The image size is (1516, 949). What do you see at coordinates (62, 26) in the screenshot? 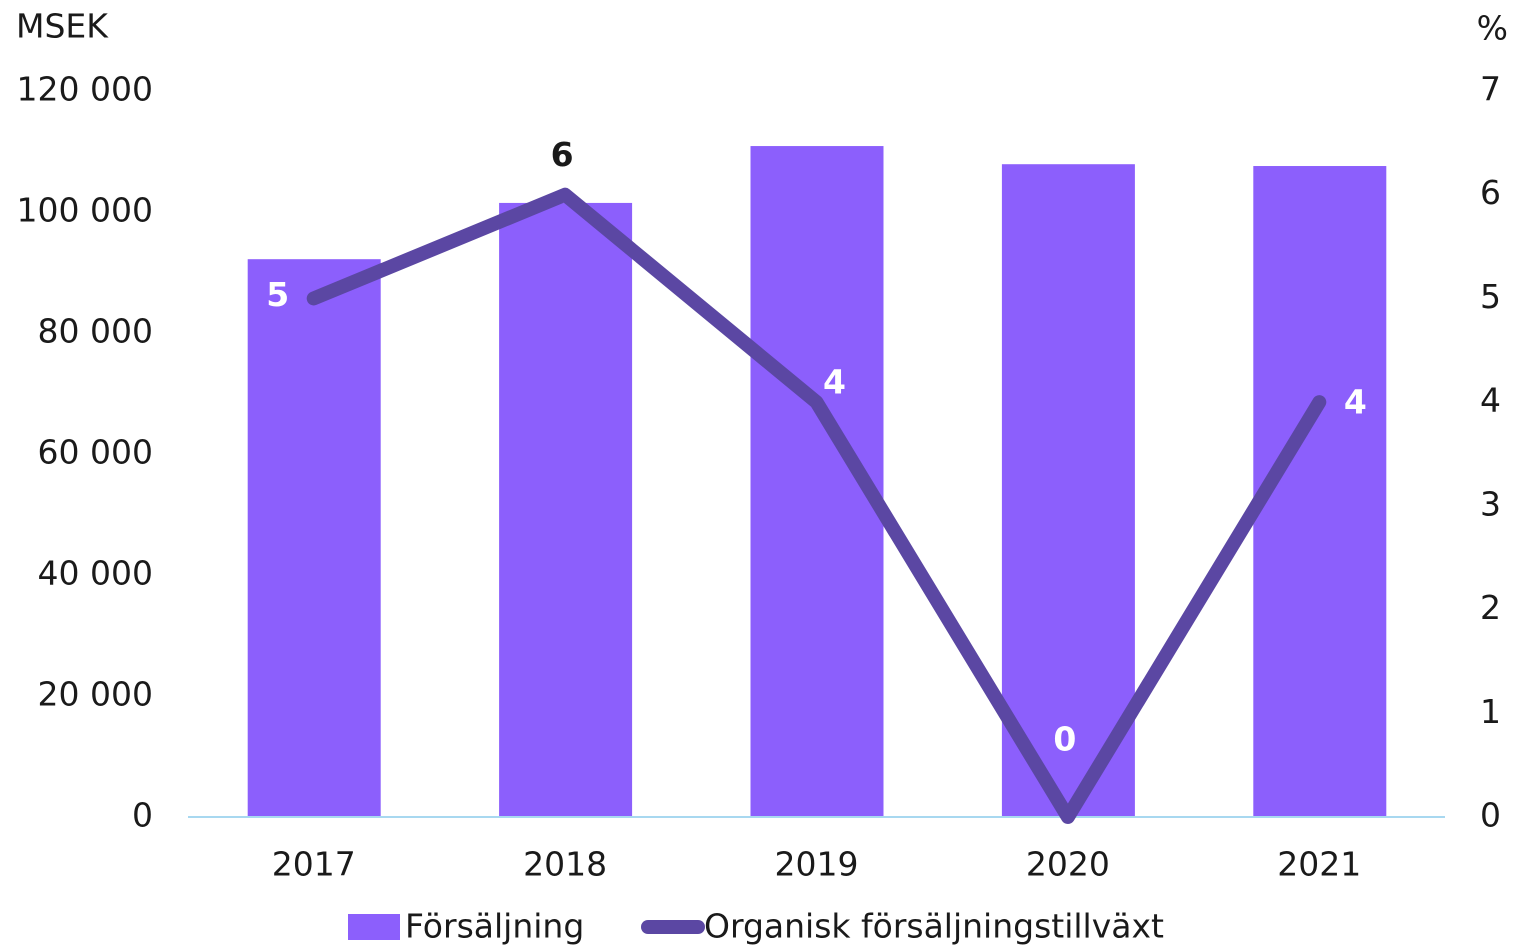
I see `y-axis-title: MSEK` at bounding box center [62, 26].